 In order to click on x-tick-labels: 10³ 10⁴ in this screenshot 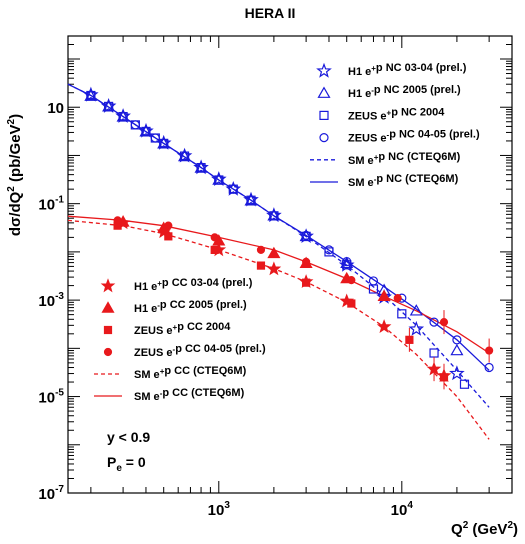, I will do `click(311, 509)`.